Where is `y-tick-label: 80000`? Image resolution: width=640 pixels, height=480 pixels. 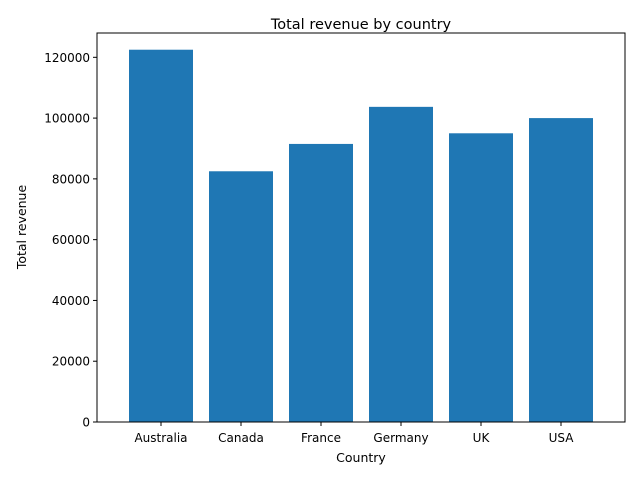
y-tick-label: 80000 is located at coordinates (71, 179).